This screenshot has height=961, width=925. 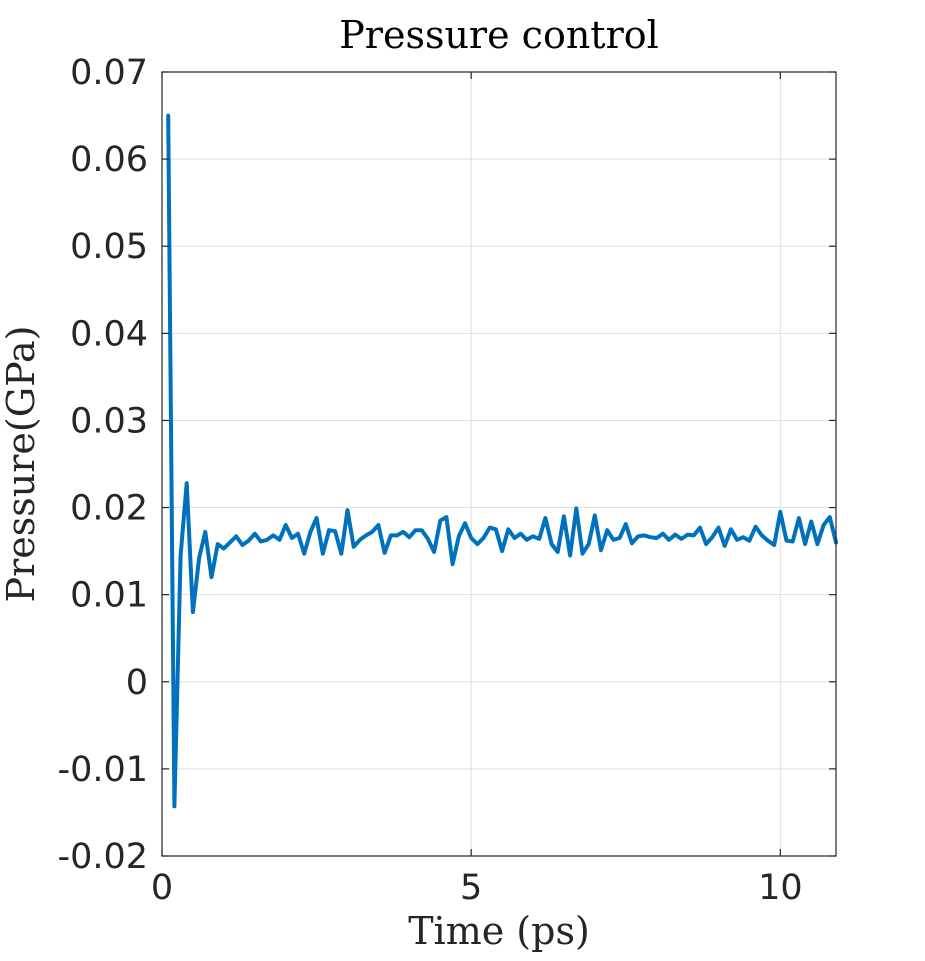 What do you see at coordinates (102, 857) in the screenshot?
I see `y-tick-label: -0.02` at bounding box center [102, 857].